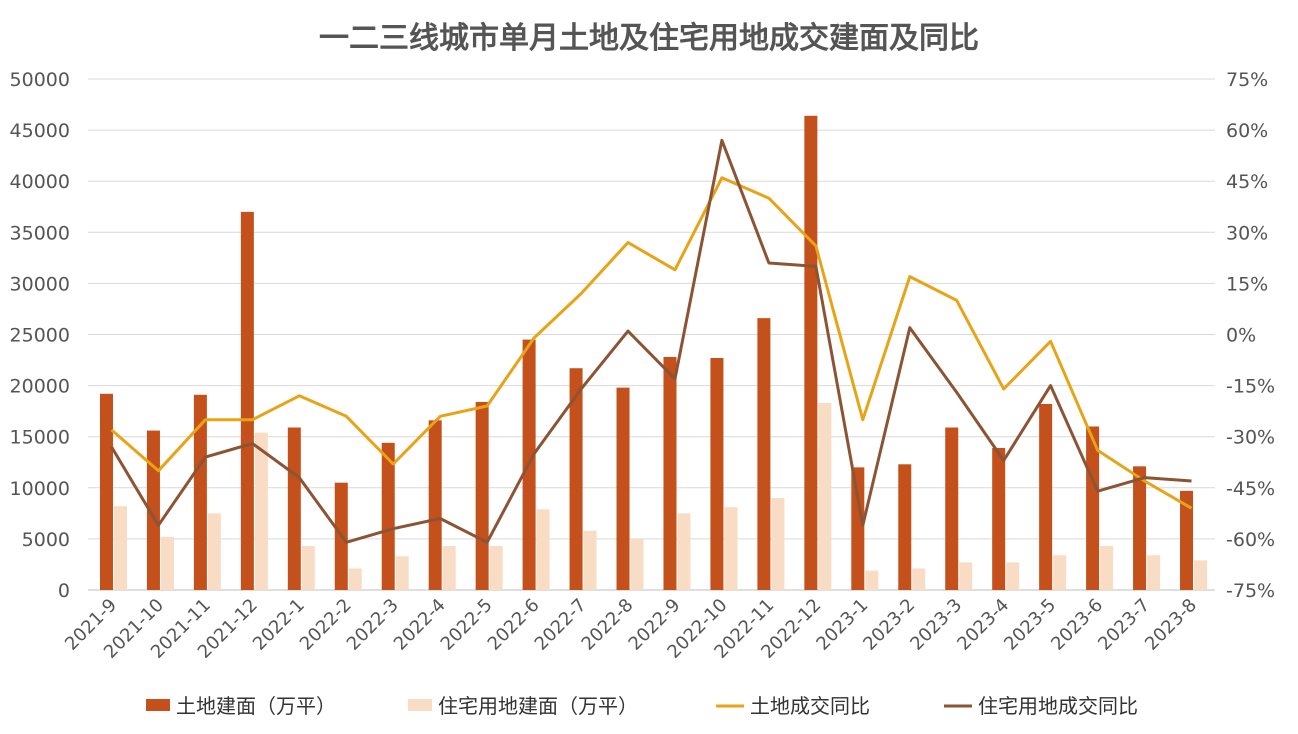 Image resolution: width=1298 pixels, height=734 pixels. Describe the element at coordinates (40, 284) in the screenshot. I see `left-tick-label: 30000` at that location.